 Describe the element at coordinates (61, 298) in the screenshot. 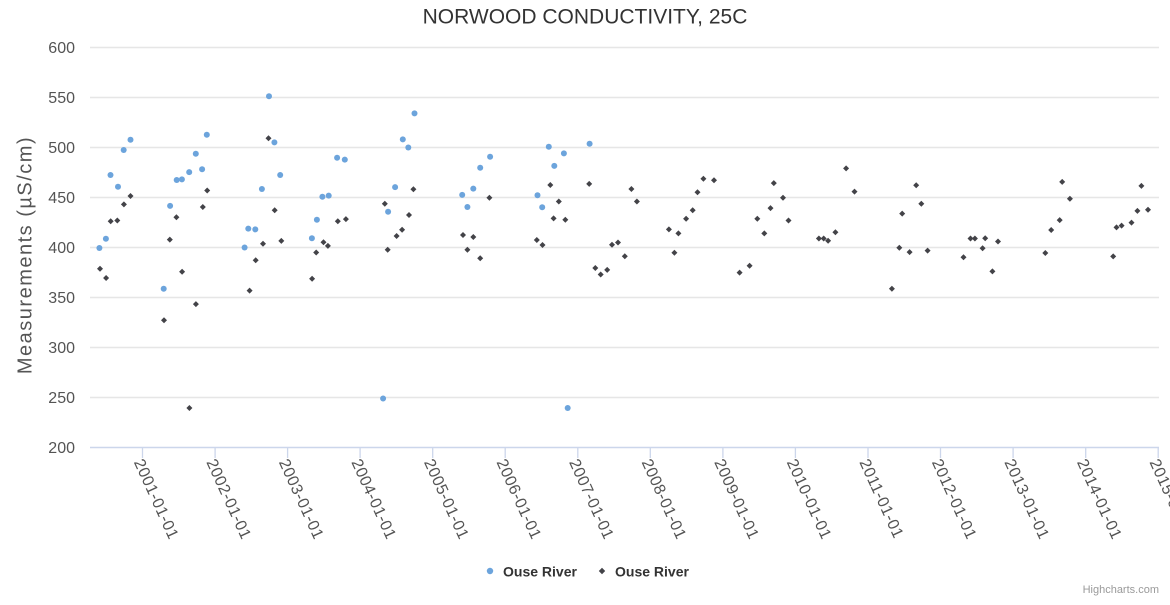

I see `svg-text: 350` at that location.